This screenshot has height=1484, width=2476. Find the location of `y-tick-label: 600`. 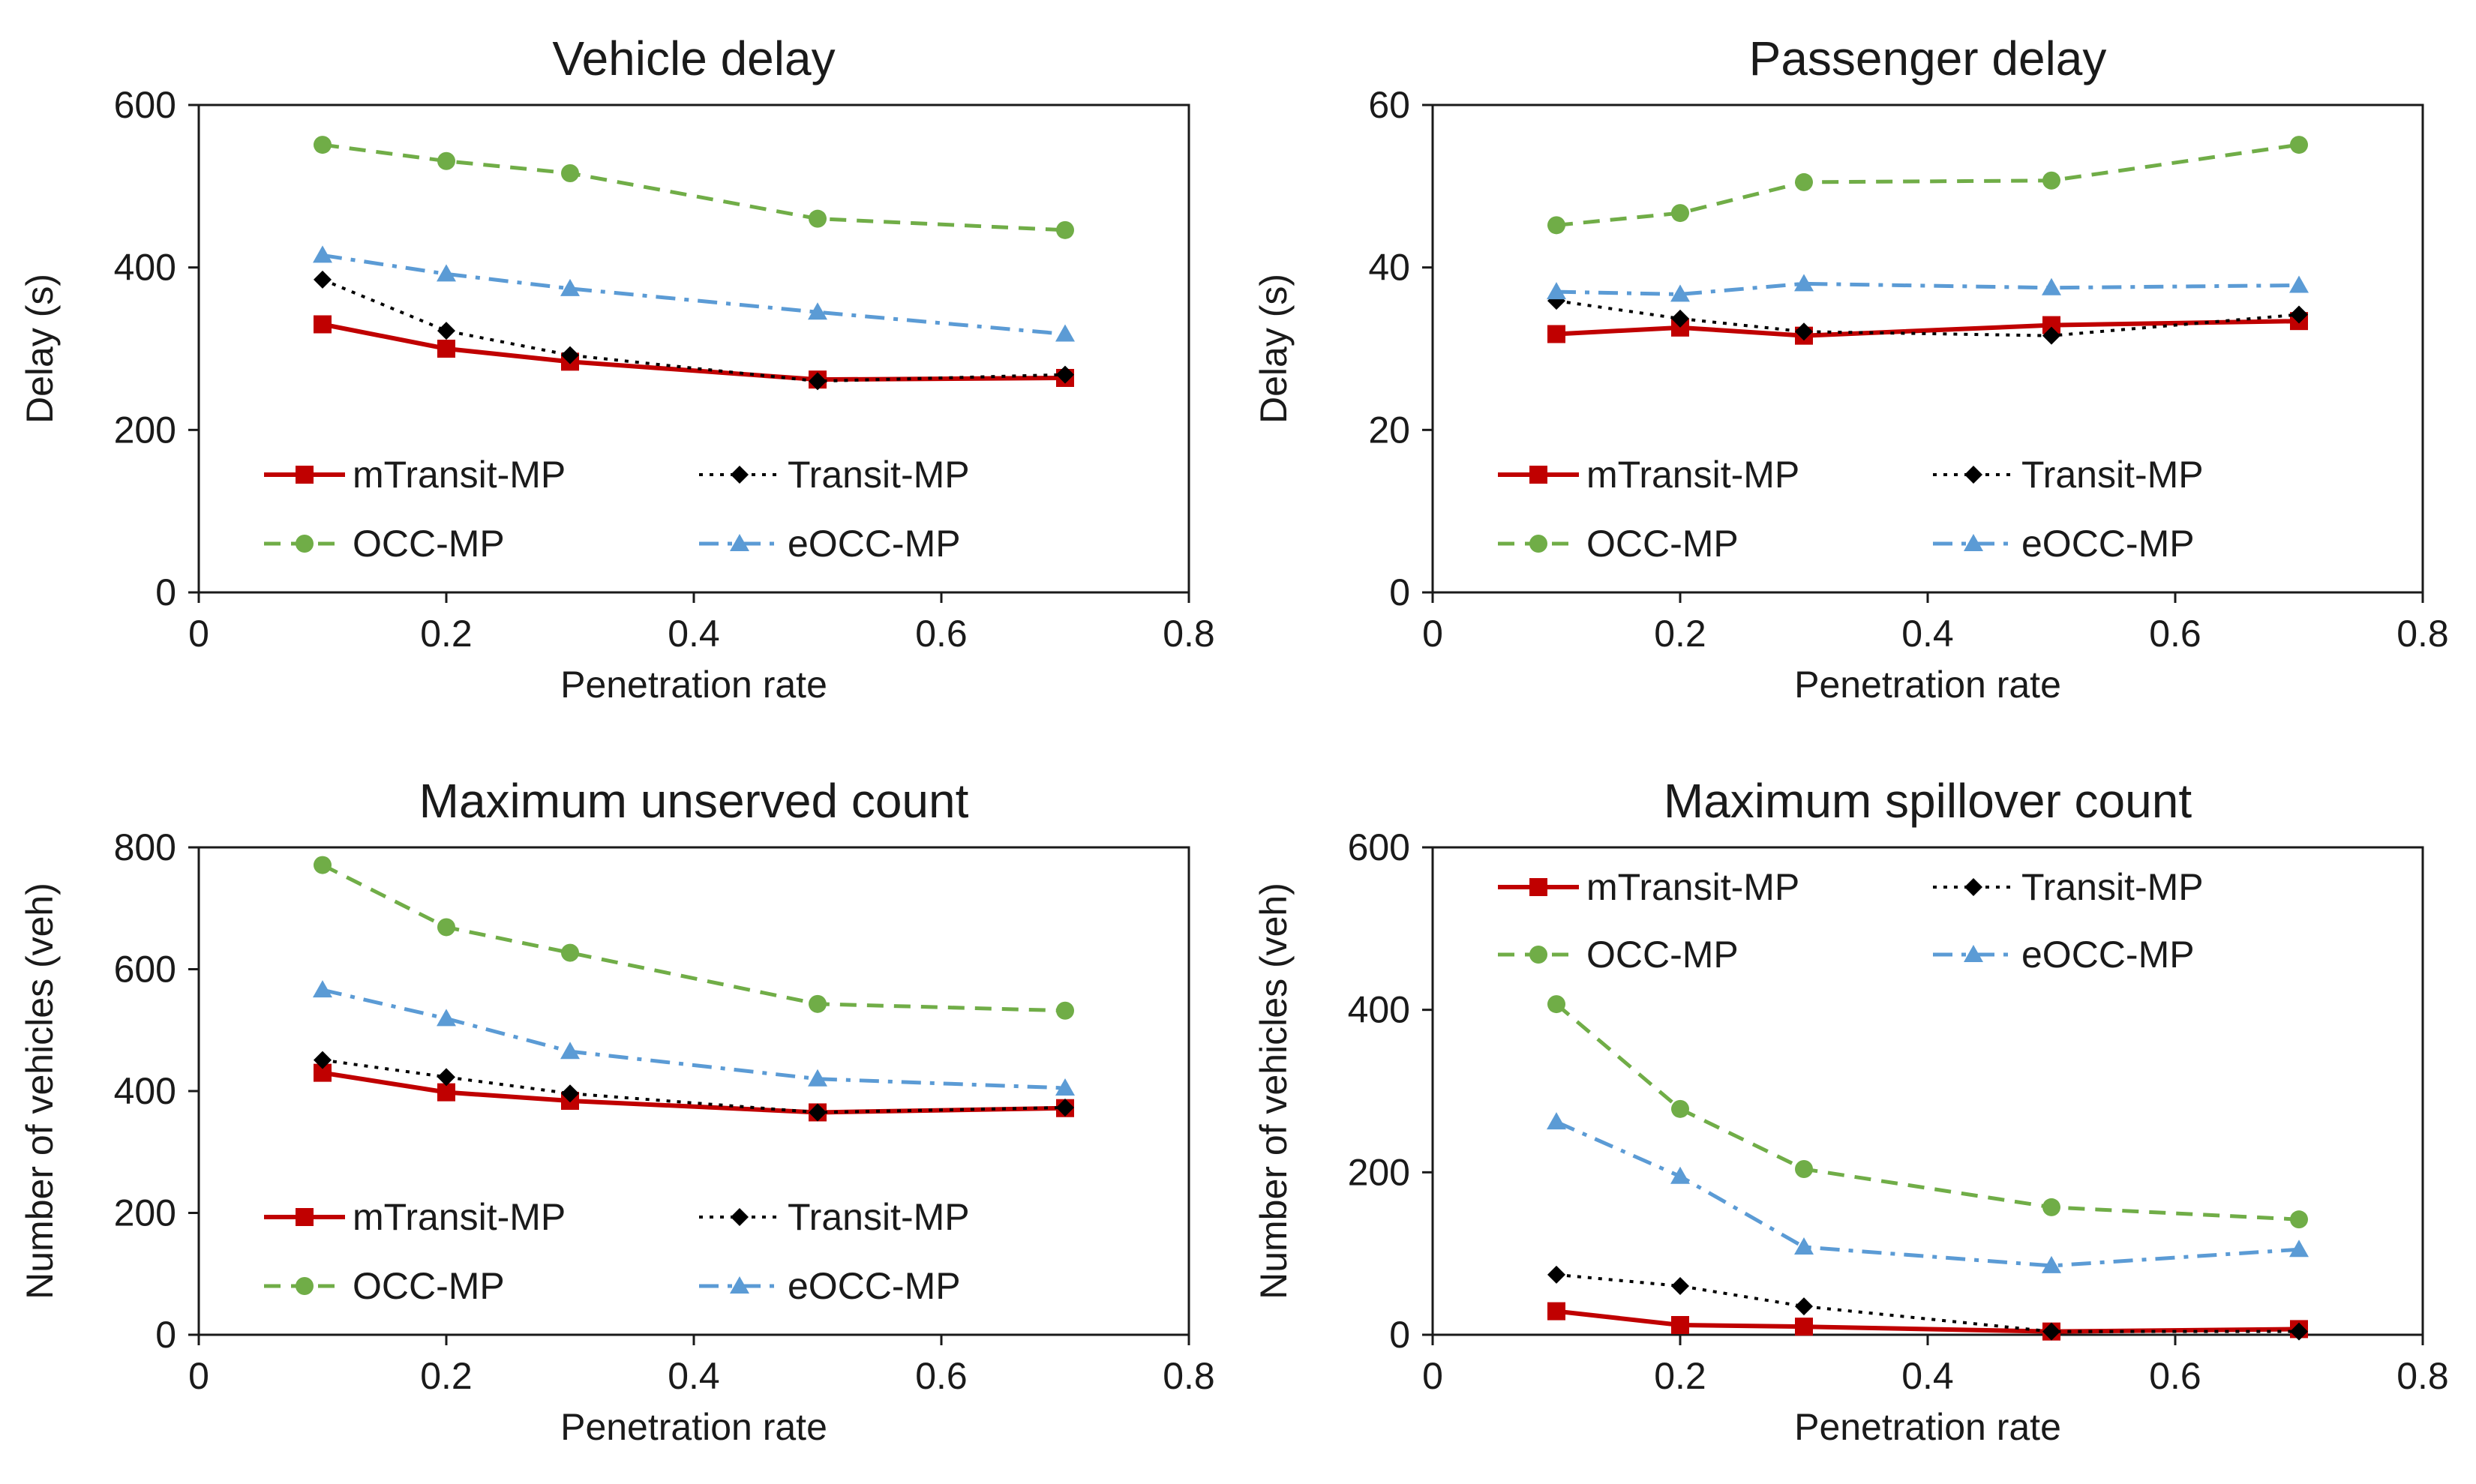

y-tick-label: 600 is located at coordinates (1379, 847).